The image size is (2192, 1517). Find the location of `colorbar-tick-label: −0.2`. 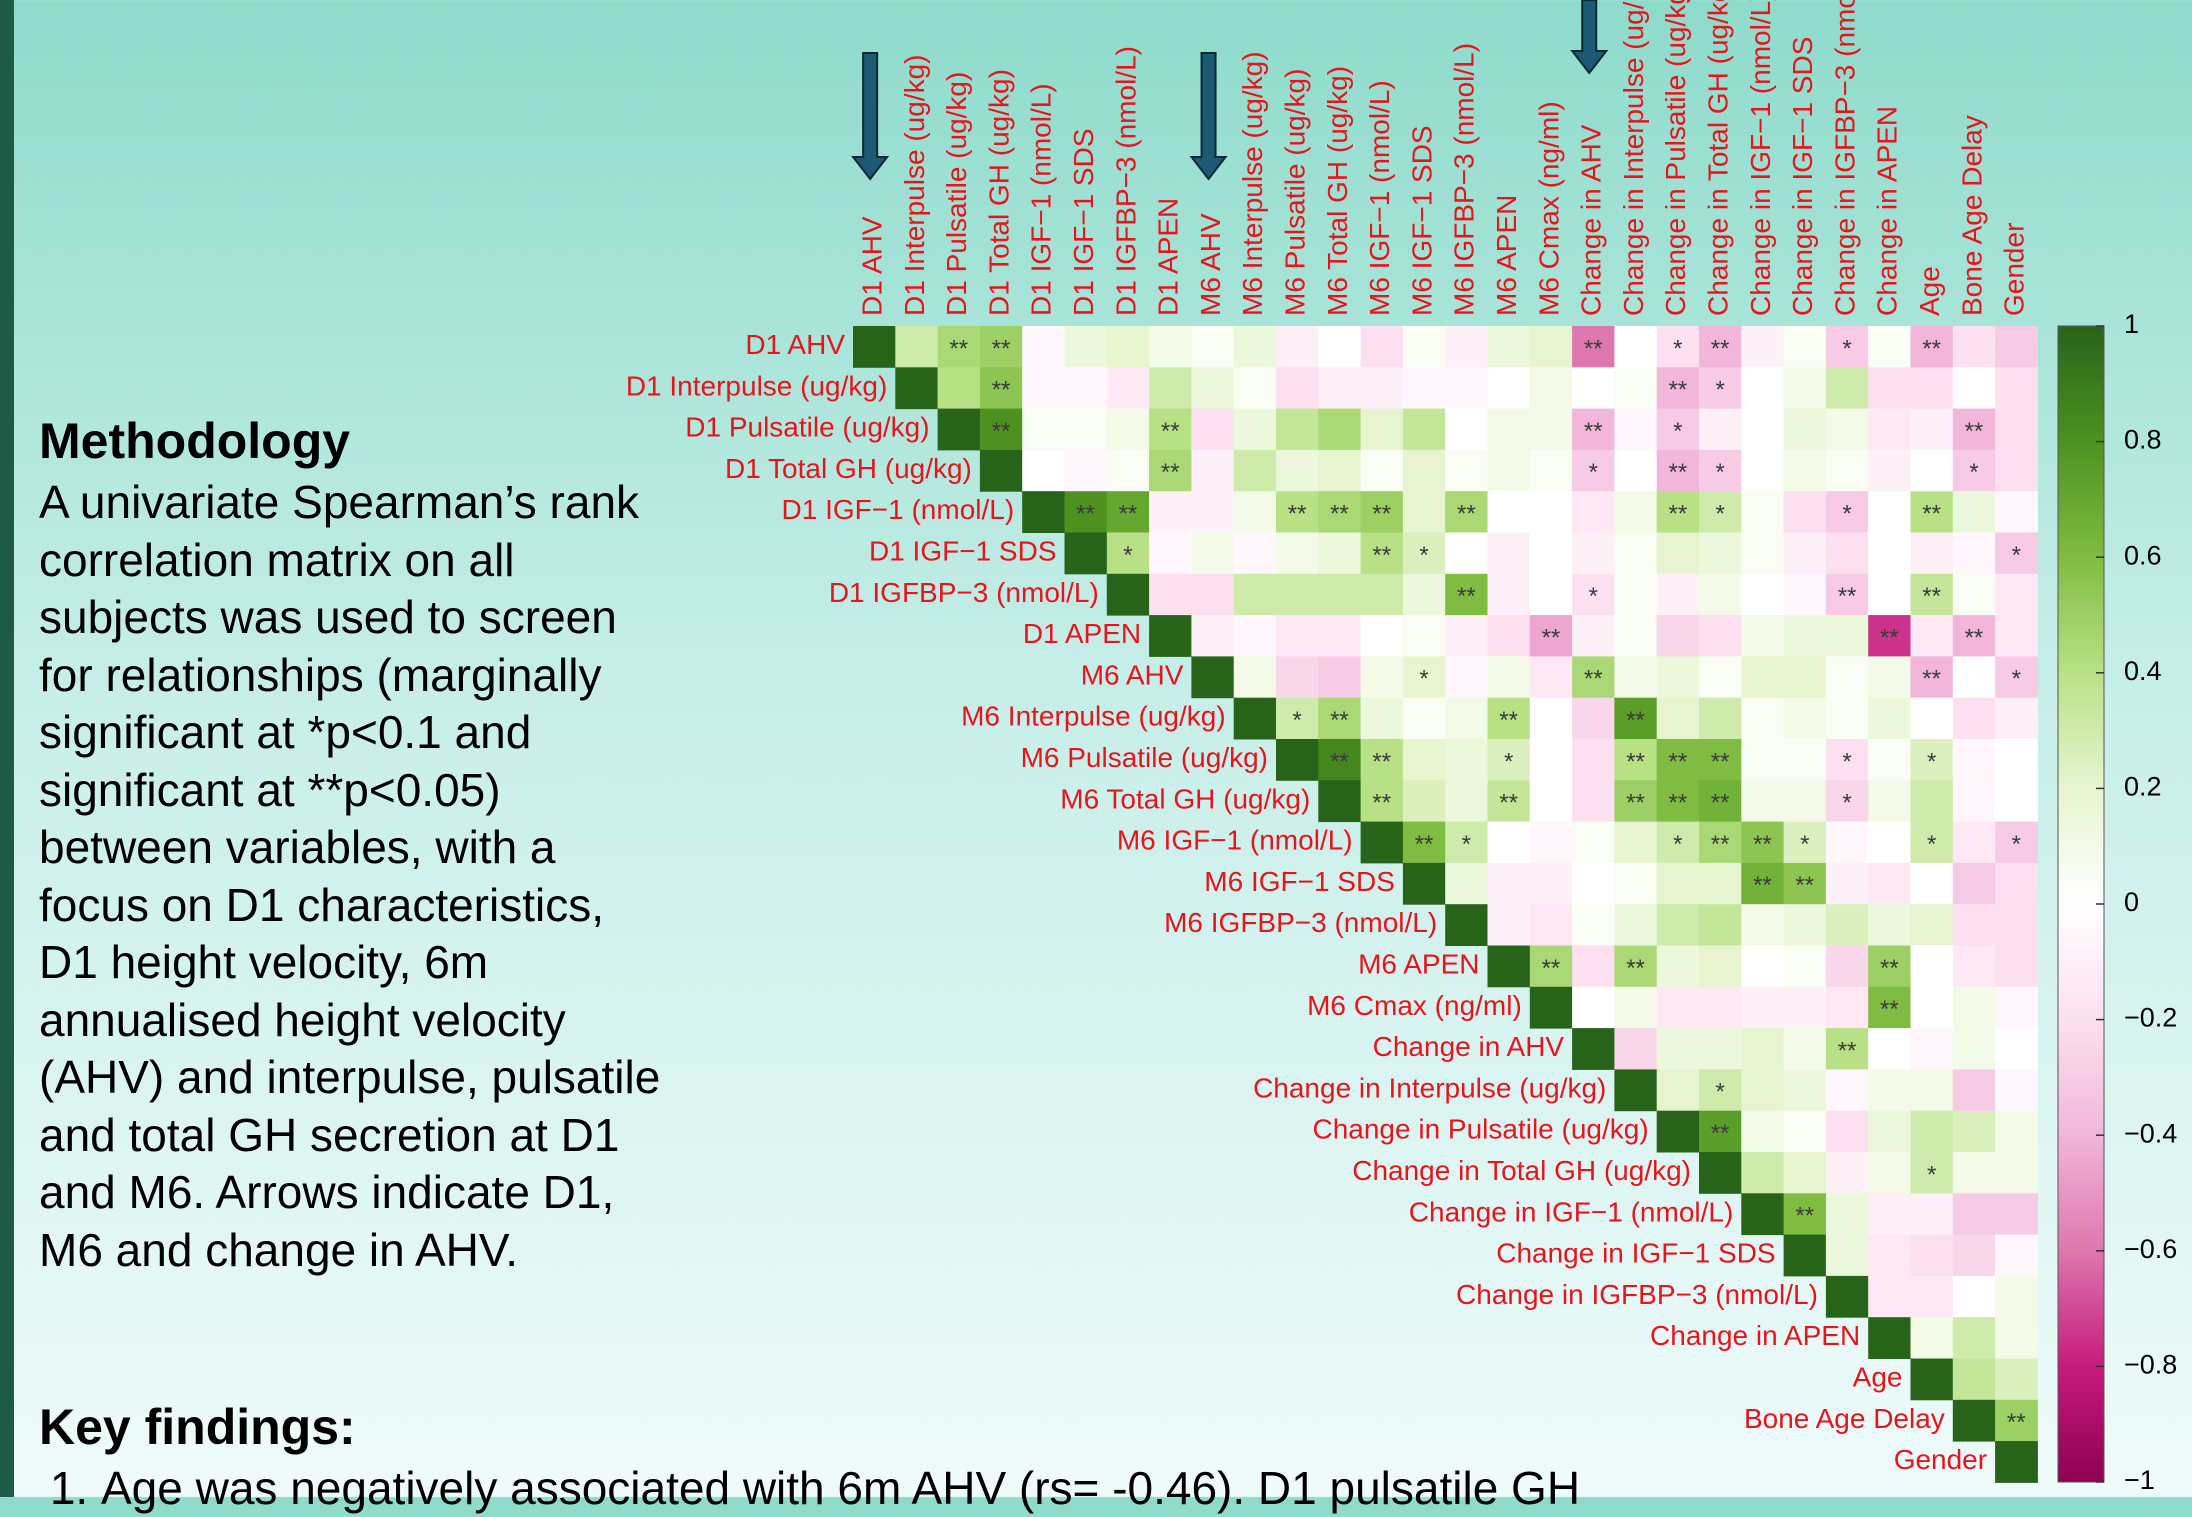

colorbar-tick-label: −0.2 is located at coordinates (2150, 1018).